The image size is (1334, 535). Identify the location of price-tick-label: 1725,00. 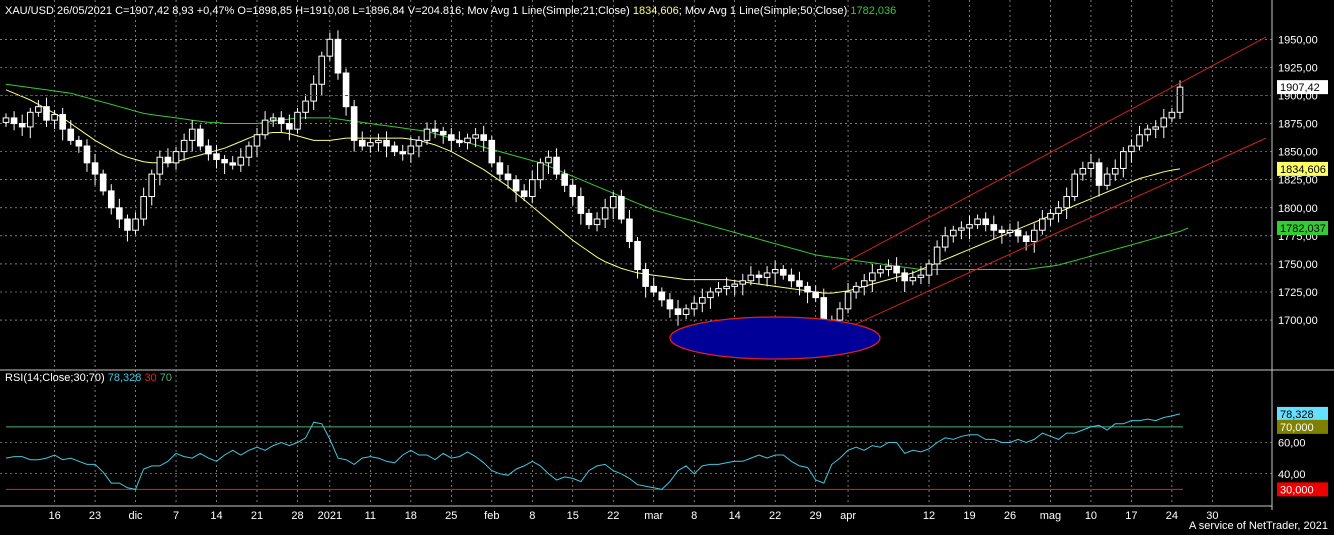
(1298, 293).